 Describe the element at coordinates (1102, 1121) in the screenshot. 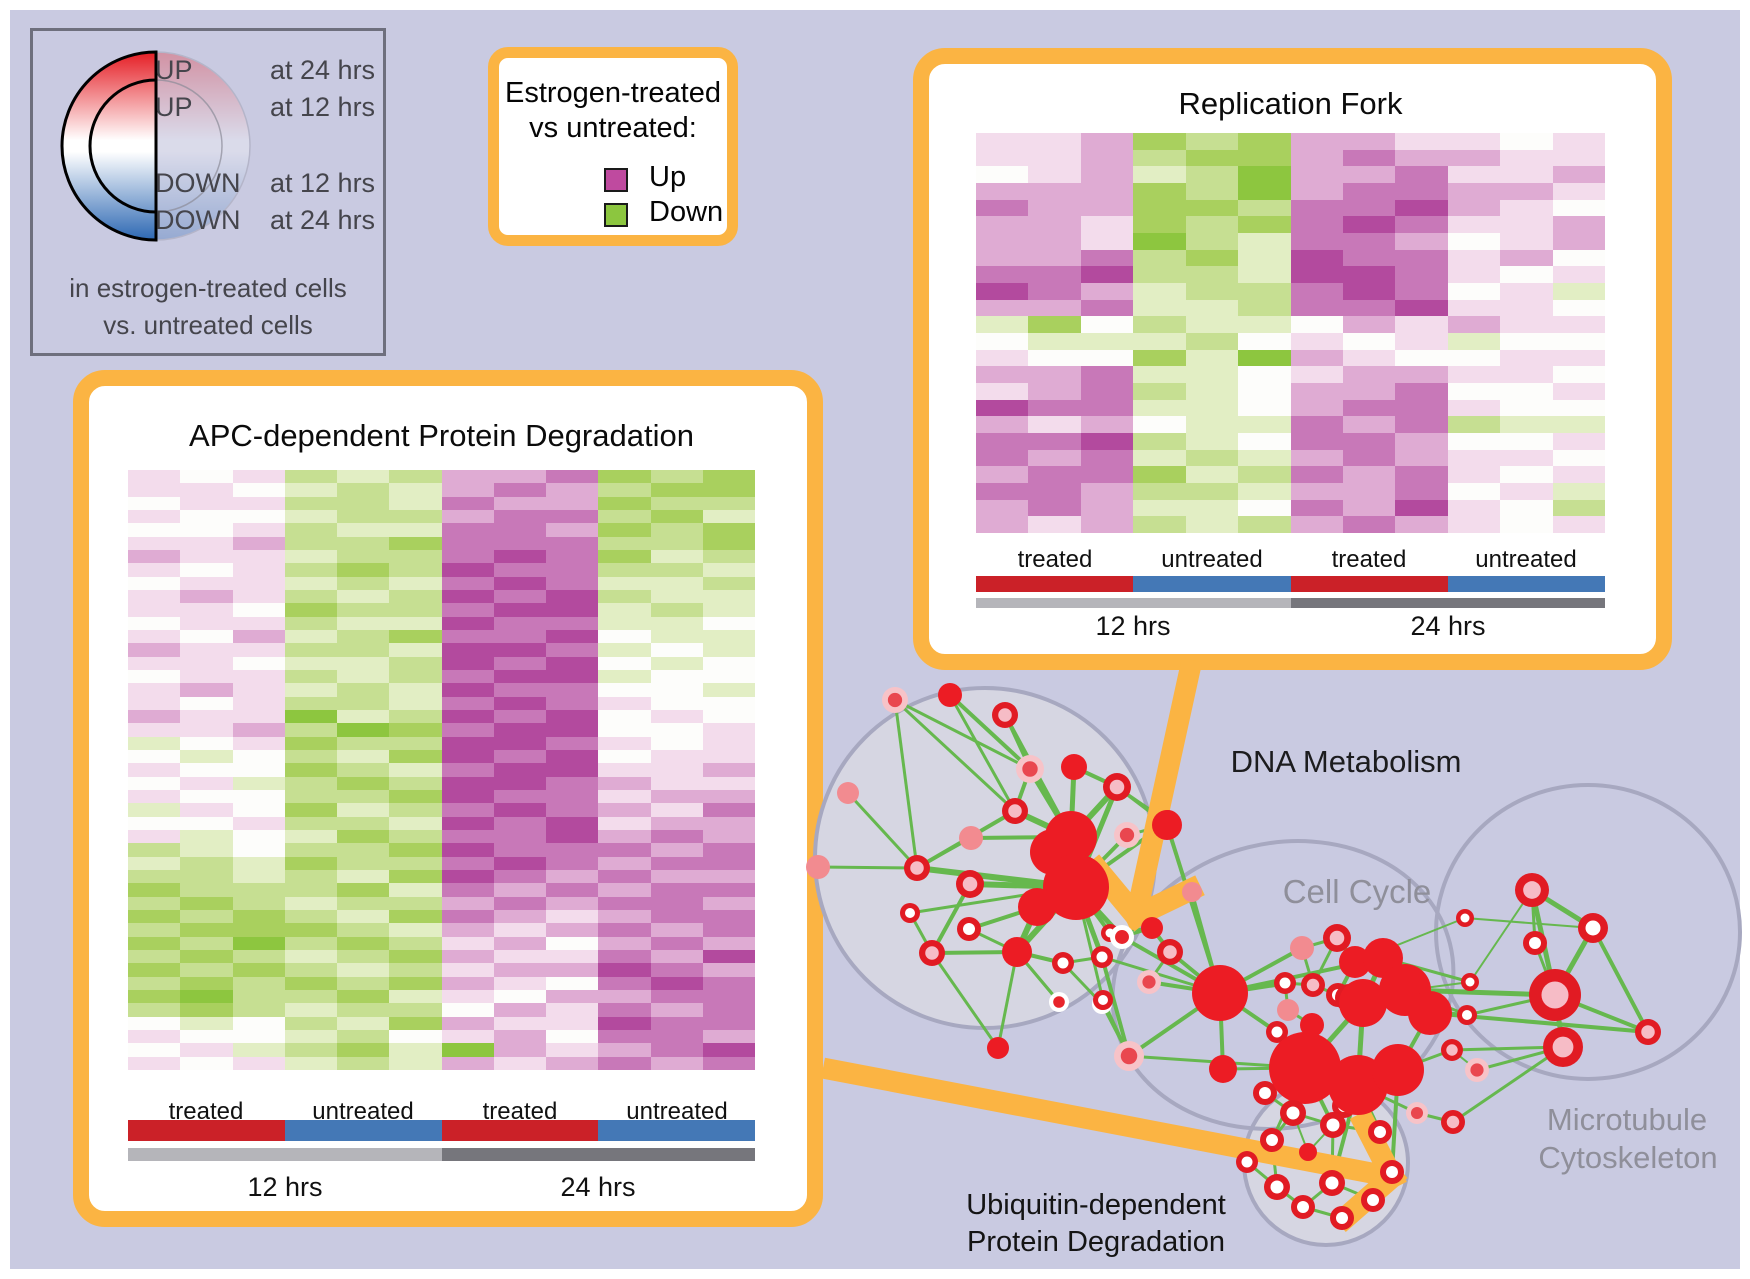

I see `connector-arrow-shaft` at that location.